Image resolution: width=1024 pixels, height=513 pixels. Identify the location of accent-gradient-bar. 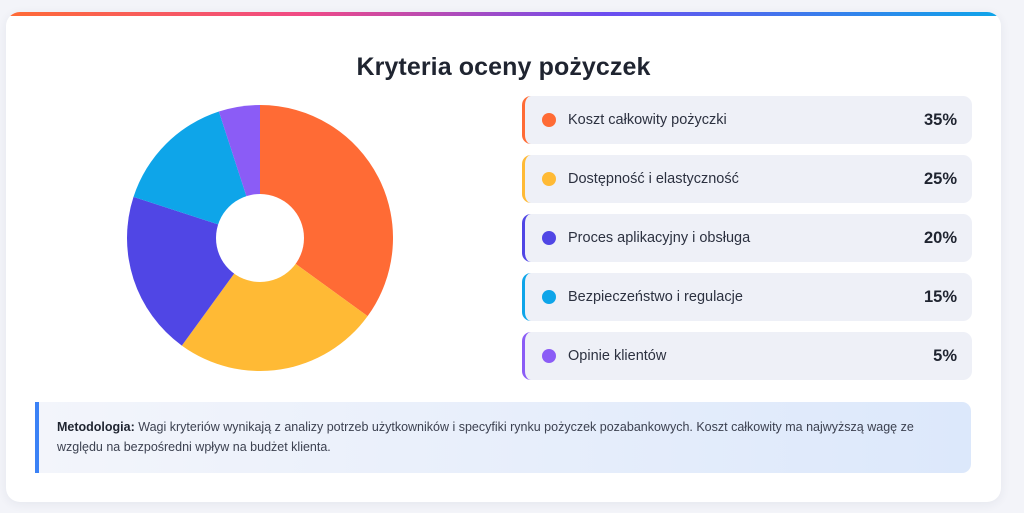
(503, 14).